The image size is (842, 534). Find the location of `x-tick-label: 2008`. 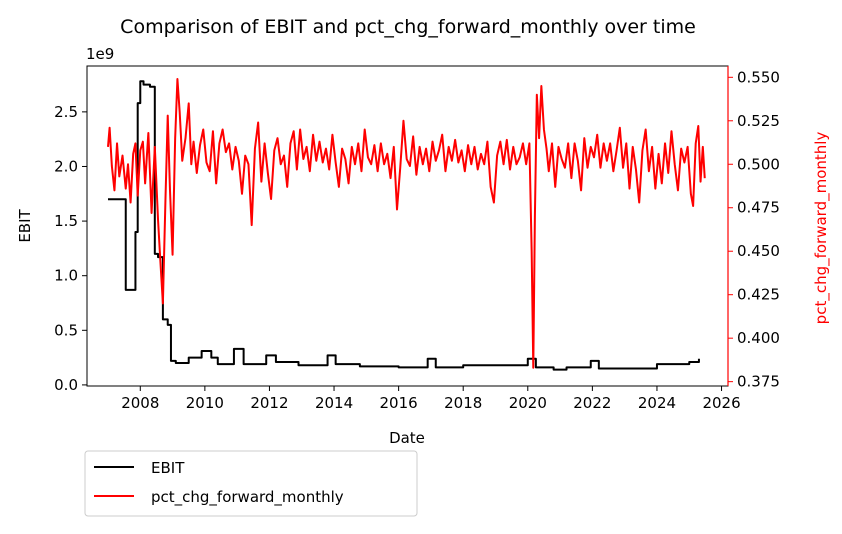

x-tick-label: 2008 is located at coordinates (140, 403).